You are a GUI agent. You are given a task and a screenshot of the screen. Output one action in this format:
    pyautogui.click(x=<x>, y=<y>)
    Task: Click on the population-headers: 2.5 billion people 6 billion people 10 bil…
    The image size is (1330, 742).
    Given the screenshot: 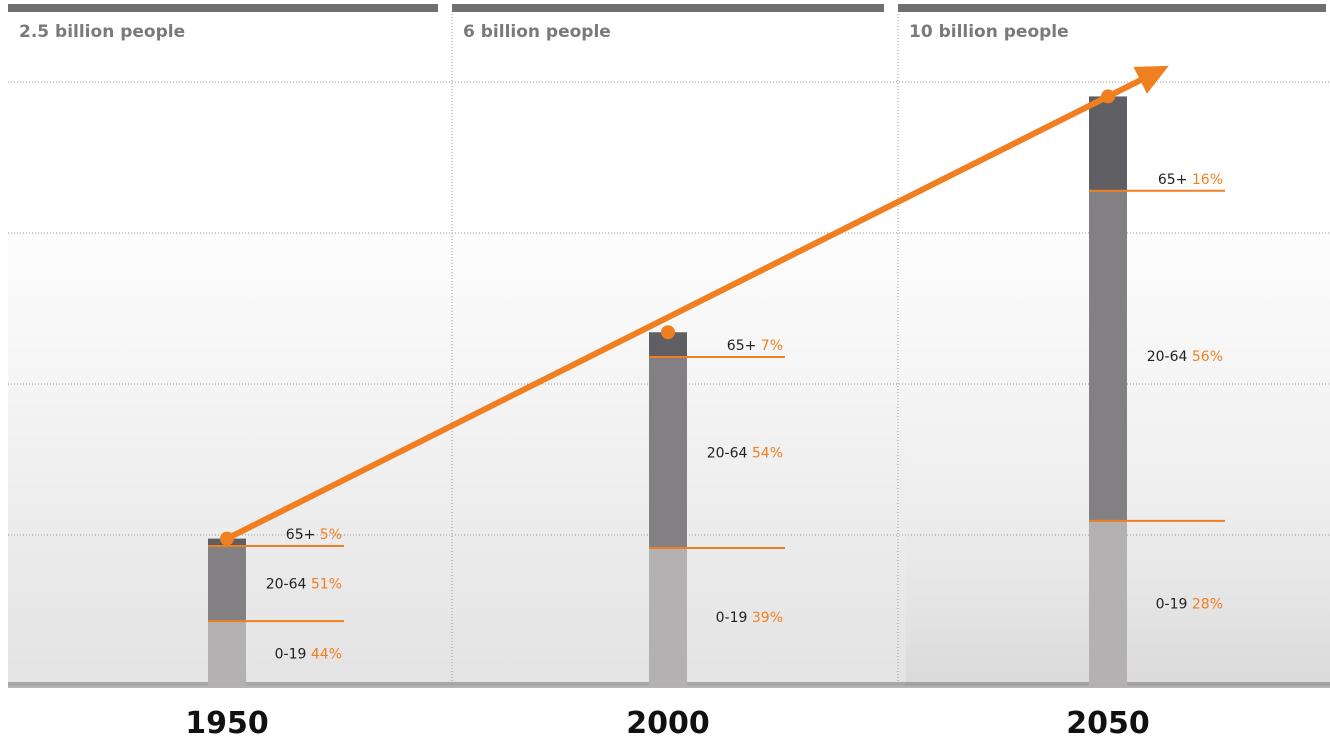 What is the action you would take?
    pyautogui.click(x=667, y=23)
    